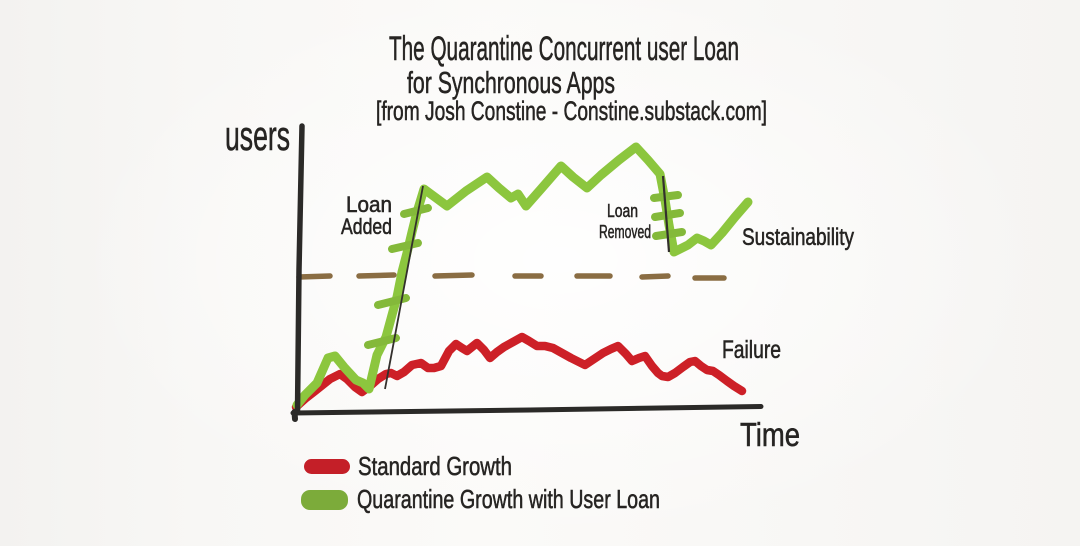 The height and width of the screenshot is (546, 1080). Describe the element at coordinates (564, 49) in the screenshot. I see `svg-text:The Quarantine Concurrent user: The Quarantine Concurrent user Loan` at that location.